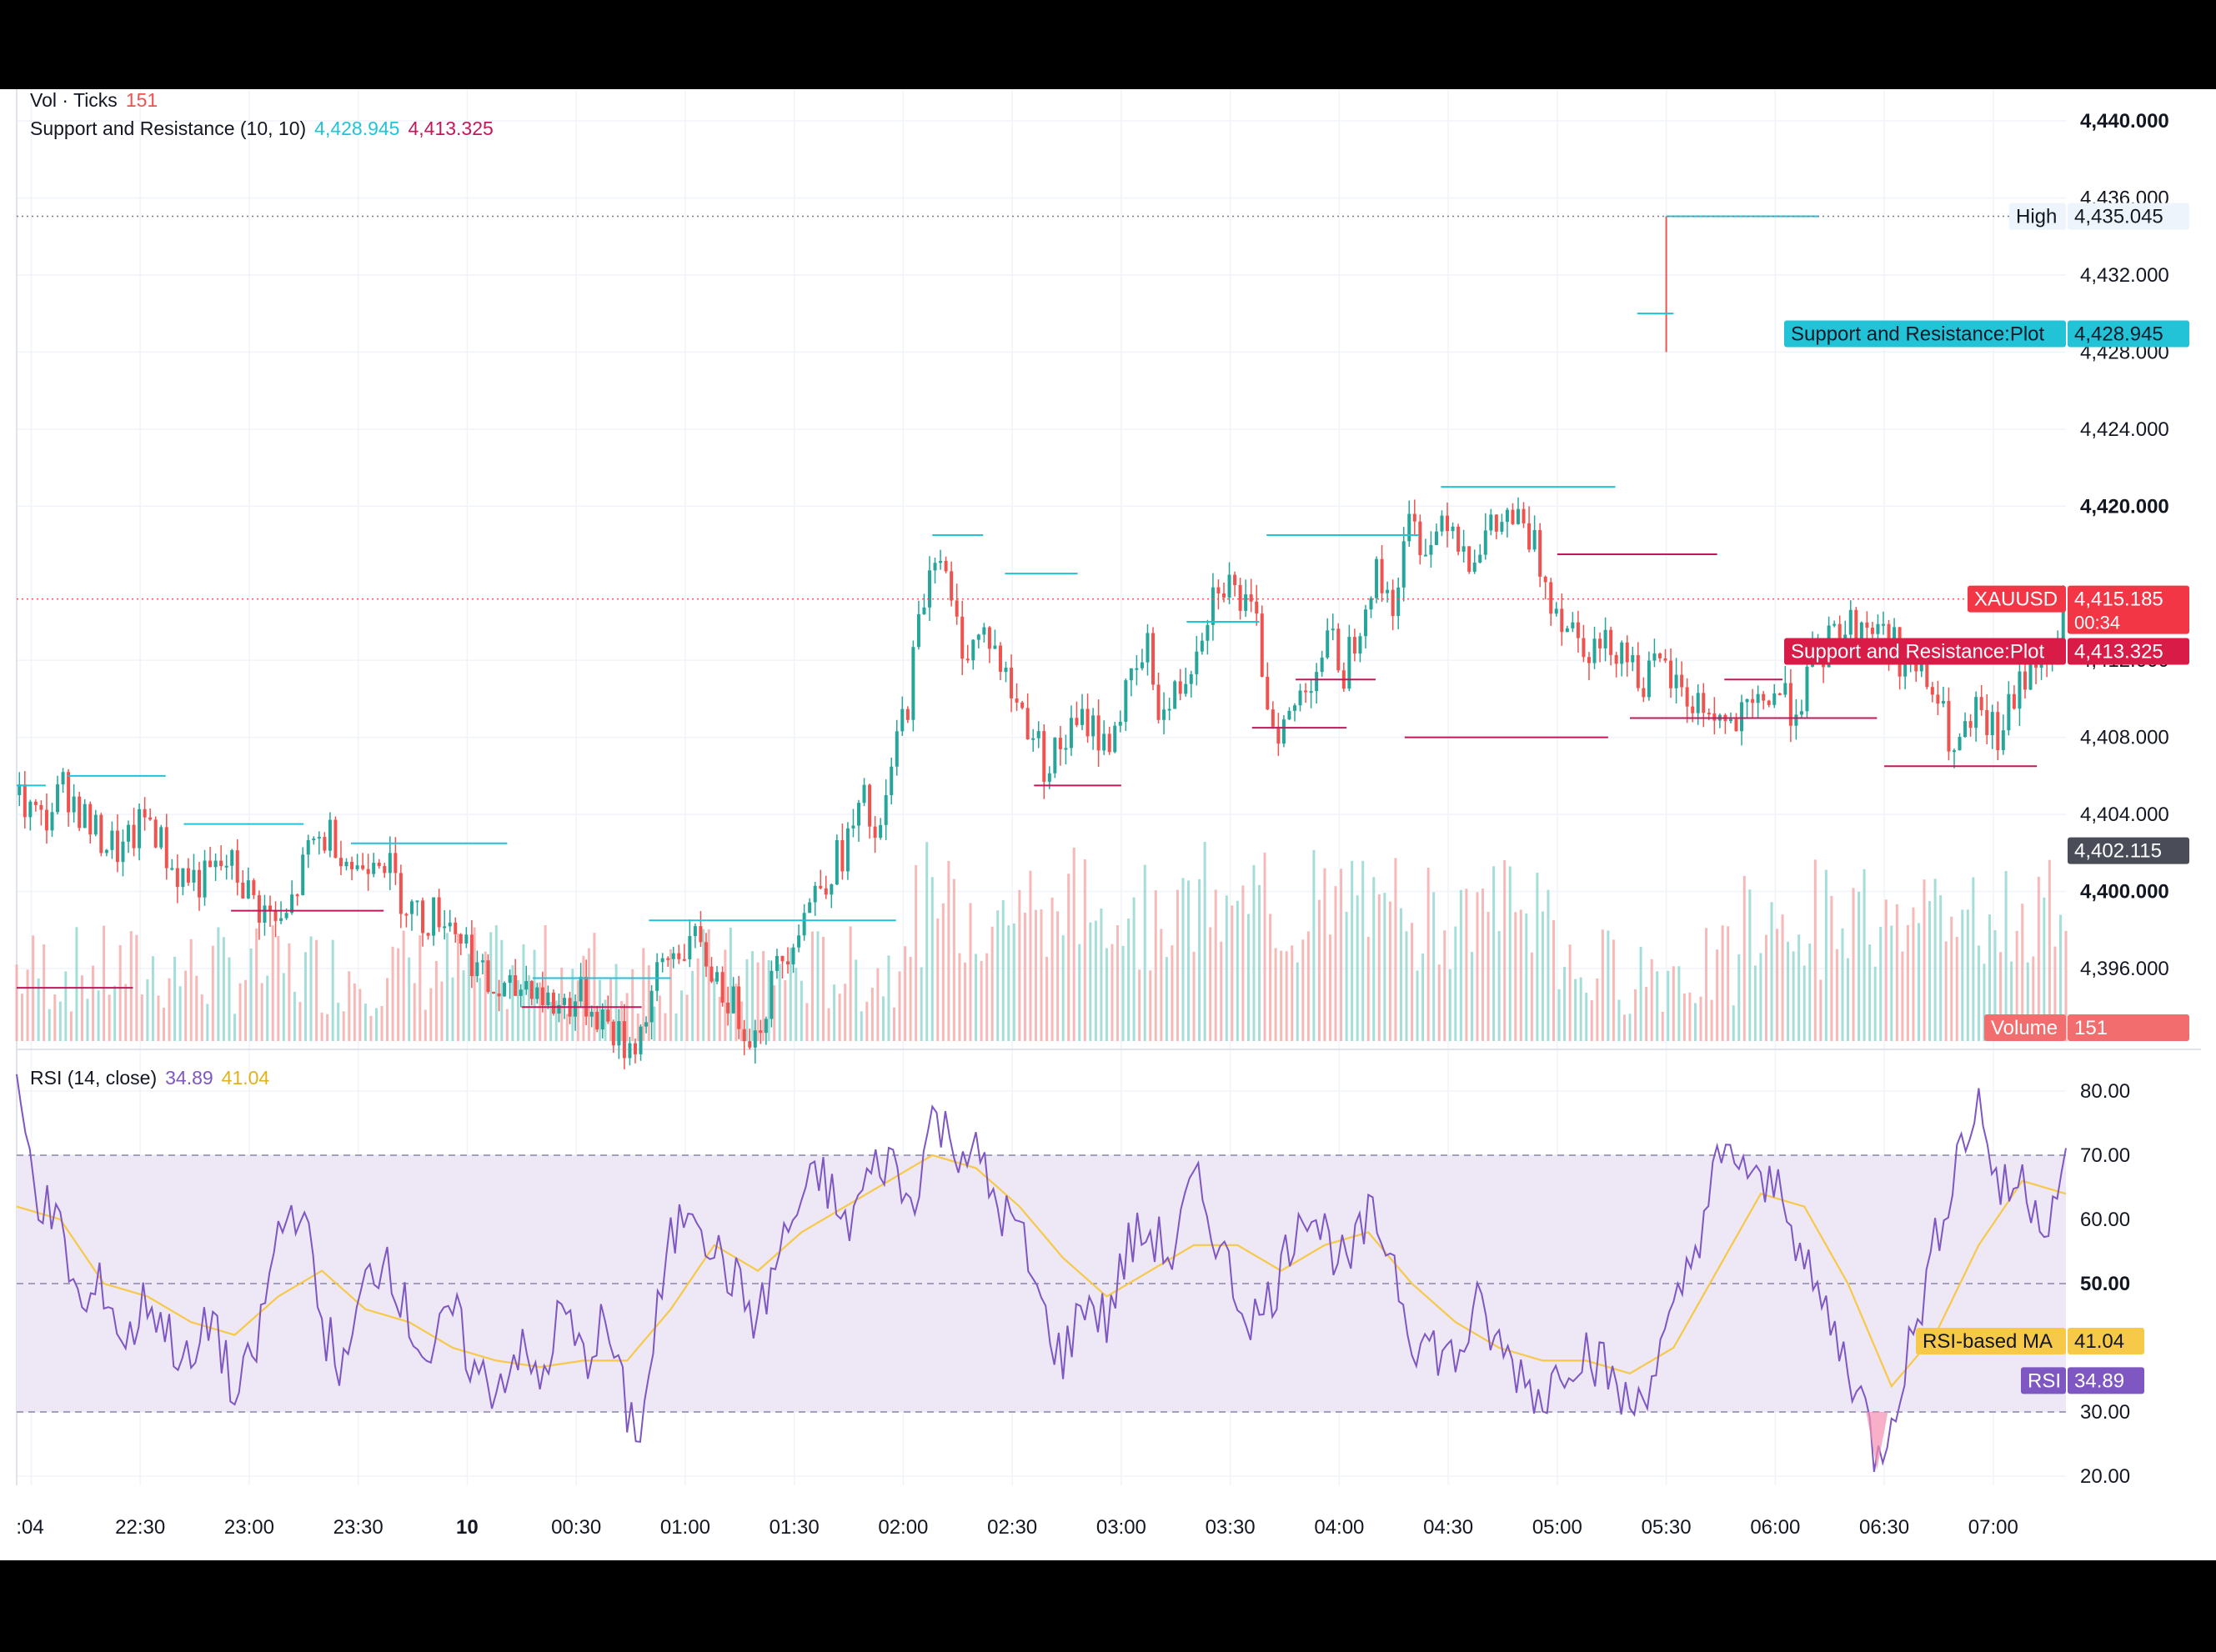 This screenshot has width=2216, height=1652. Describe the element at coordinates (2105, 1091) in the screenshot. I see `rsi-tick-label: 80.00` at that location.